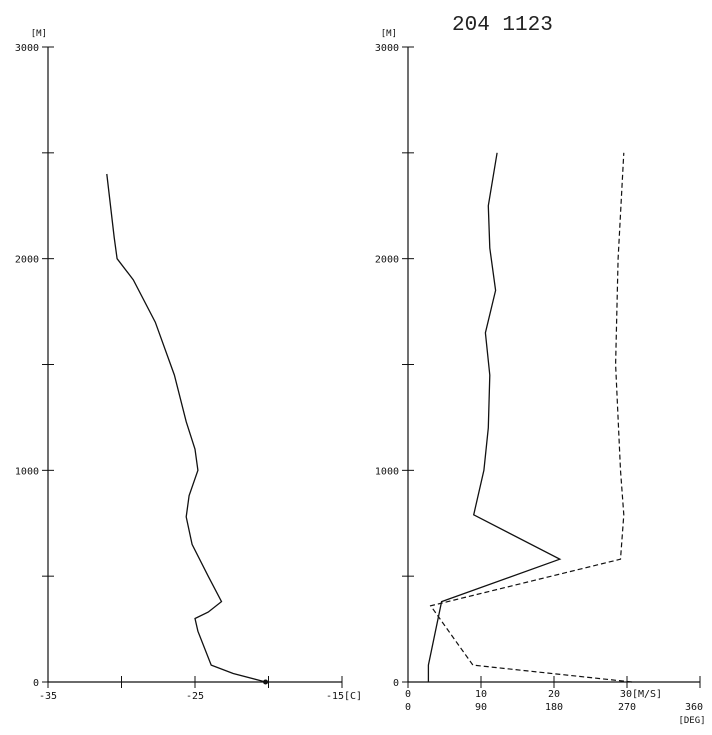 The width and height of the screenshot is (712, 735). I want to click on left-y-tick-label: 2000, so click(27, 260).